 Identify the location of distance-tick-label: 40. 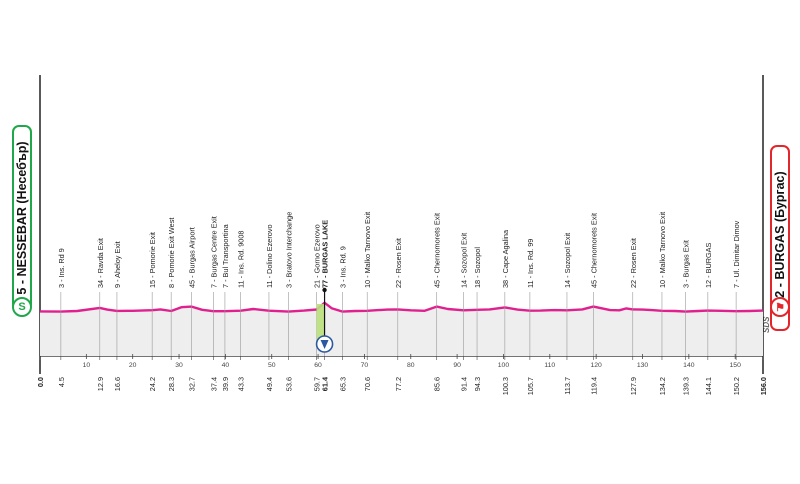
(226, 365).